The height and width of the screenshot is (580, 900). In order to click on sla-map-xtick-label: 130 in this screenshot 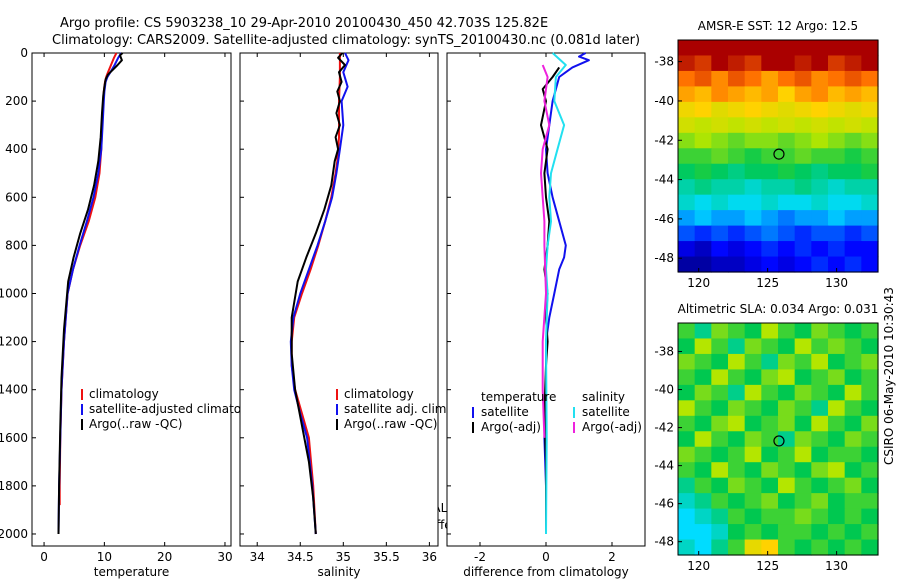, I will do `click(836, 566)`.